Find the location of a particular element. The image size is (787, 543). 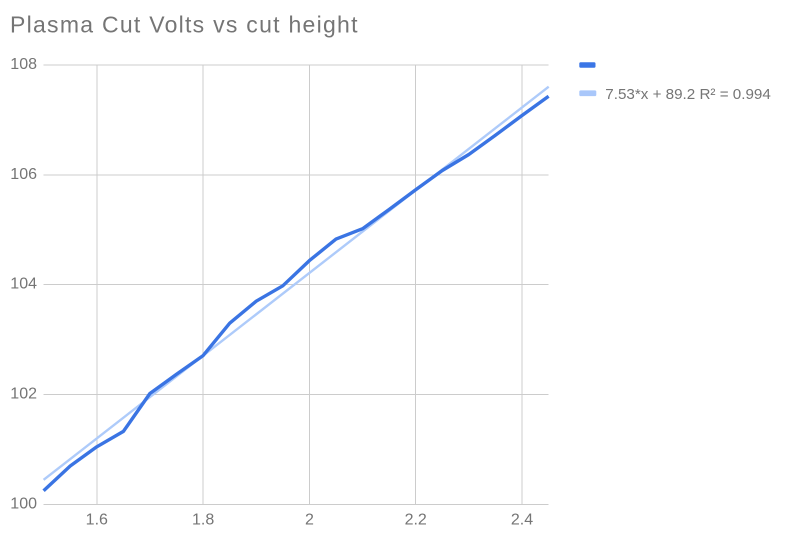

svg-text: 2 is located at coordinates (309, 520).